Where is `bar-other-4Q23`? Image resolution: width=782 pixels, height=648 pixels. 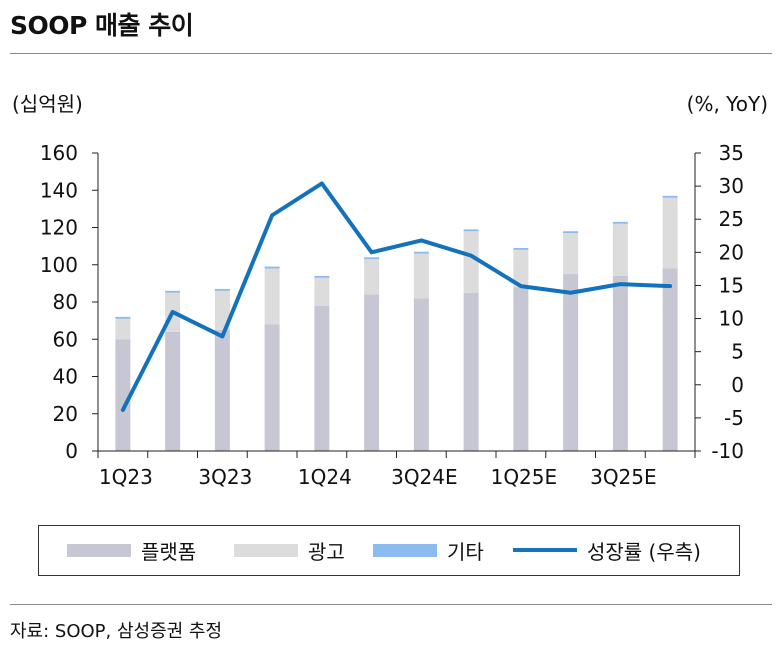
bar-other-4Q23 is located at coordinates (272, 267).